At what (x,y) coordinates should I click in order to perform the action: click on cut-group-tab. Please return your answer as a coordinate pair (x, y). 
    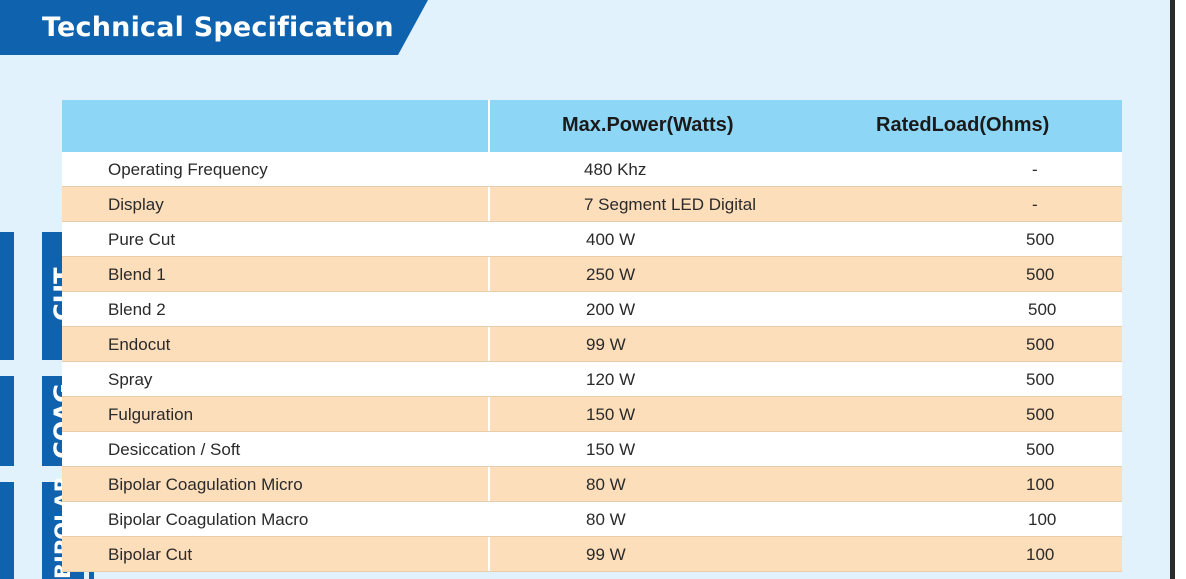
    Looking at the image, I should click on (7, 296).